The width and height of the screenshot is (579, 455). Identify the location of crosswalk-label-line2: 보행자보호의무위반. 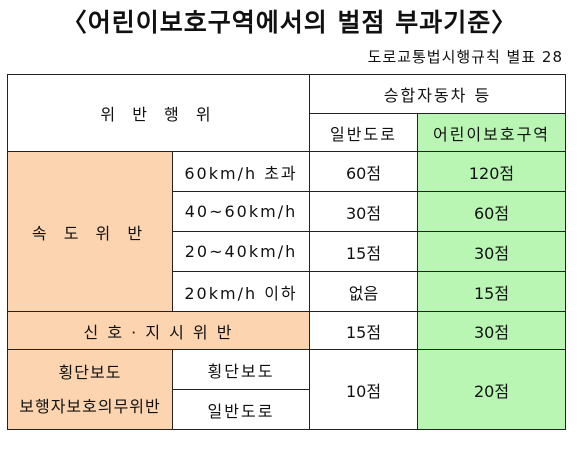
(90, 406).